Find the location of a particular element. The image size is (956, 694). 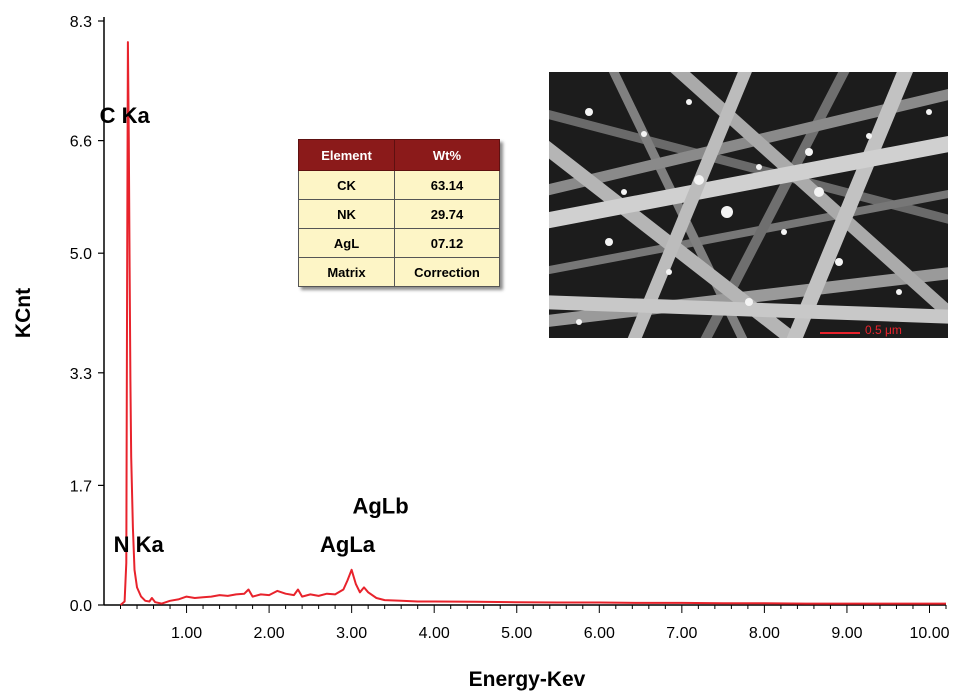

y-tick-label: 3.3 is located at coordinates (81, 374).